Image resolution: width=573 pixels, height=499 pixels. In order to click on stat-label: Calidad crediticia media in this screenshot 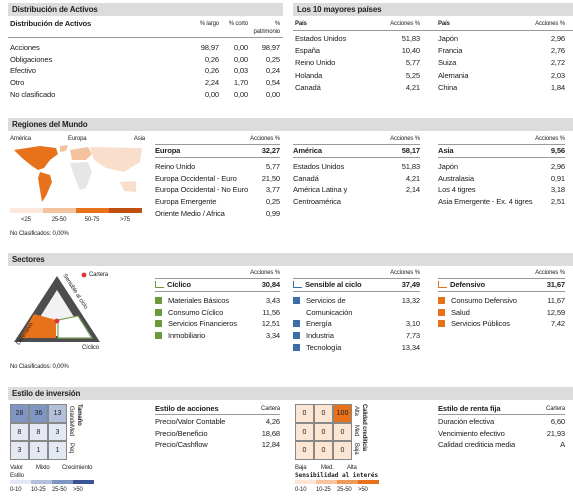, I will do `click(477, 444)`.